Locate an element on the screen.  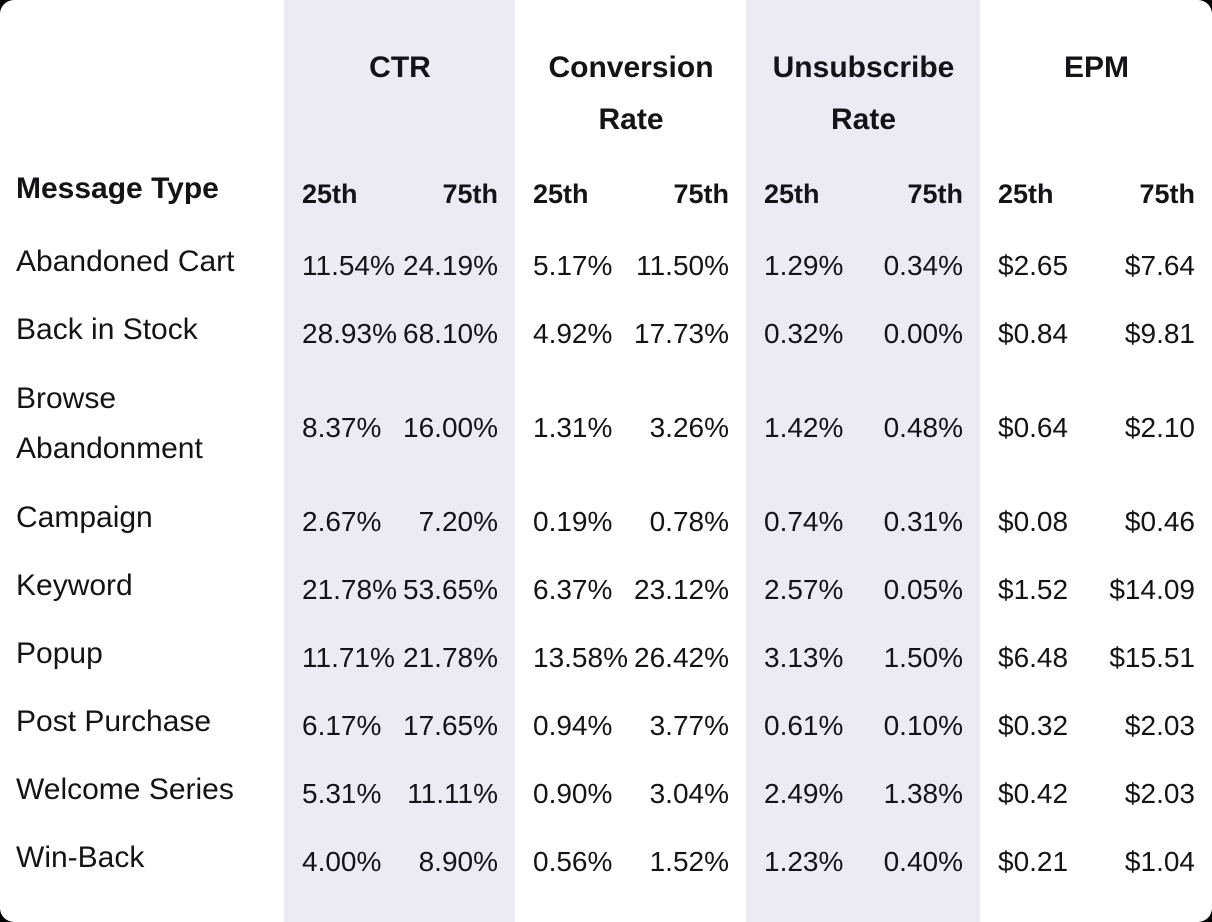
epm-cell: $0.42 $2.03 is located at coordinates (1096, 790).